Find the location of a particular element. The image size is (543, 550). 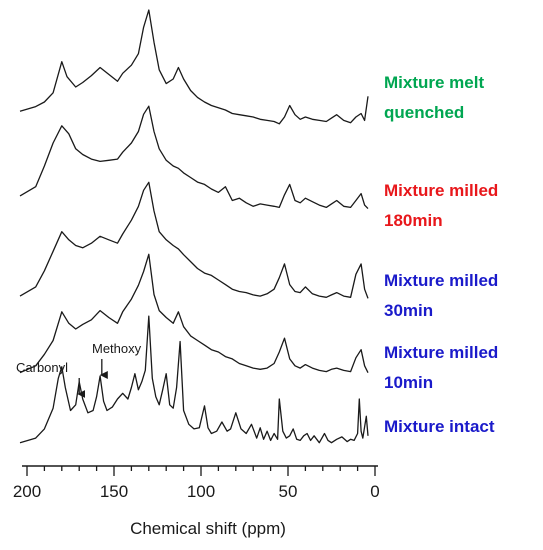

x-tick-label-200: 200 is located at coordinates (27, 491).